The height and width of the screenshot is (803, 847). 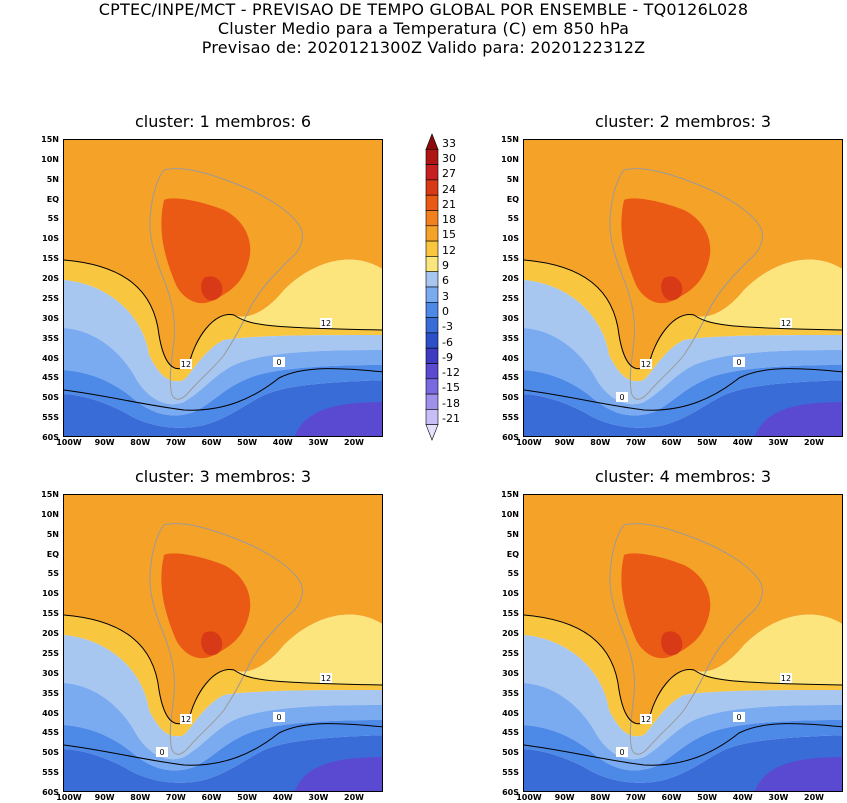 What do you see at coordinates (451, 373) in the screenshot?
I see `colorbar-label: -12` at bounding box center [451, 373].